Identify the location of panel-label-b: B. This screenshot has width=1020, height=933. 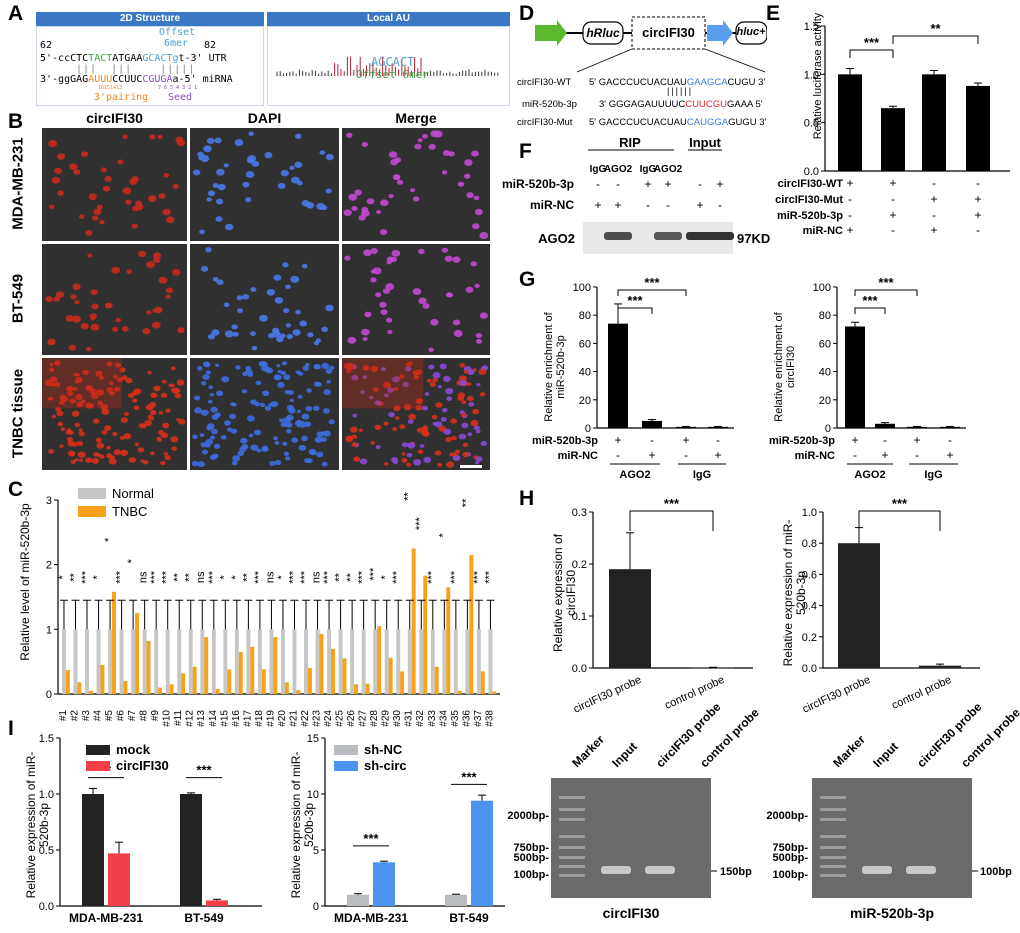
(16, 121).